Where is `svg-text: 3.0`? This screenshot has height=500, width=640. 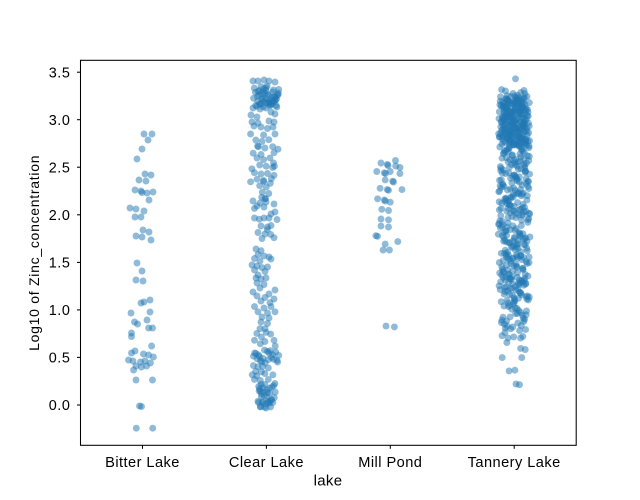 svg-text: 3.0 is located at coordinates (60, 121).